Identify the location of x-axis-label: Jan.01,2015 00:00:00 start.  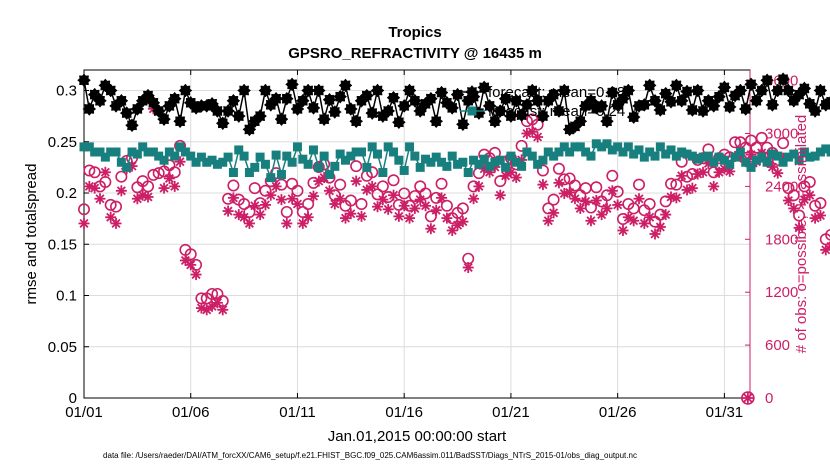
(417, 436).